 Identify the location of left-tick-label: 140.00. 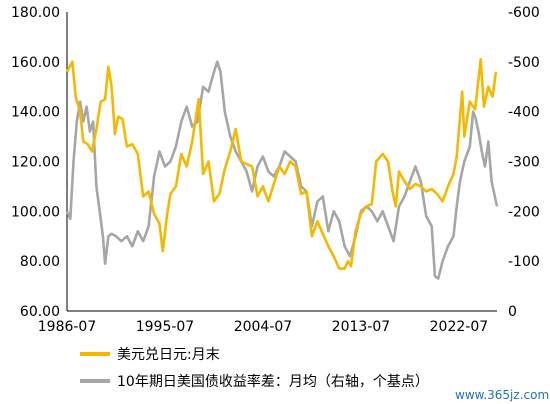
(35, 113).